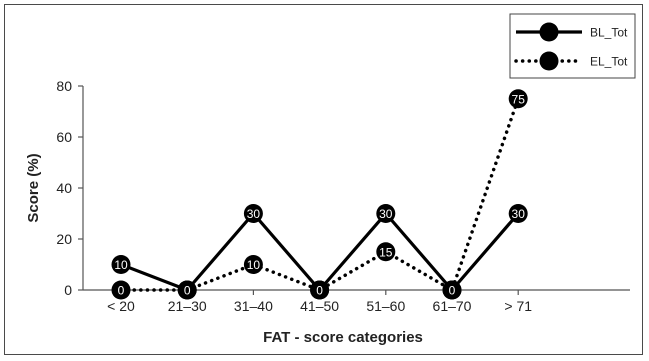 Image resolution: width=649 pixels, height=361 pixels. Describe the element at coordinates (572, 32) in the screenshot. I see `legend-item-BL_Tot: BL_Tot` at that location.